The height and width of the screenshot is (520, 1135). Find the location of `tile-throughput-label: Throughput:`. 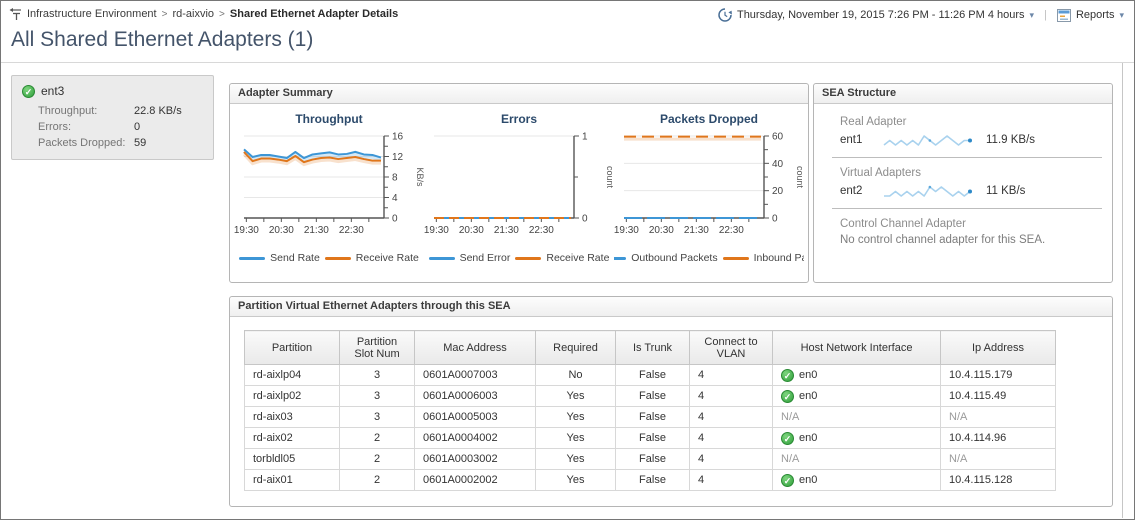

tile-throughput-label: Throughput: is located at coordinates (68, 111).